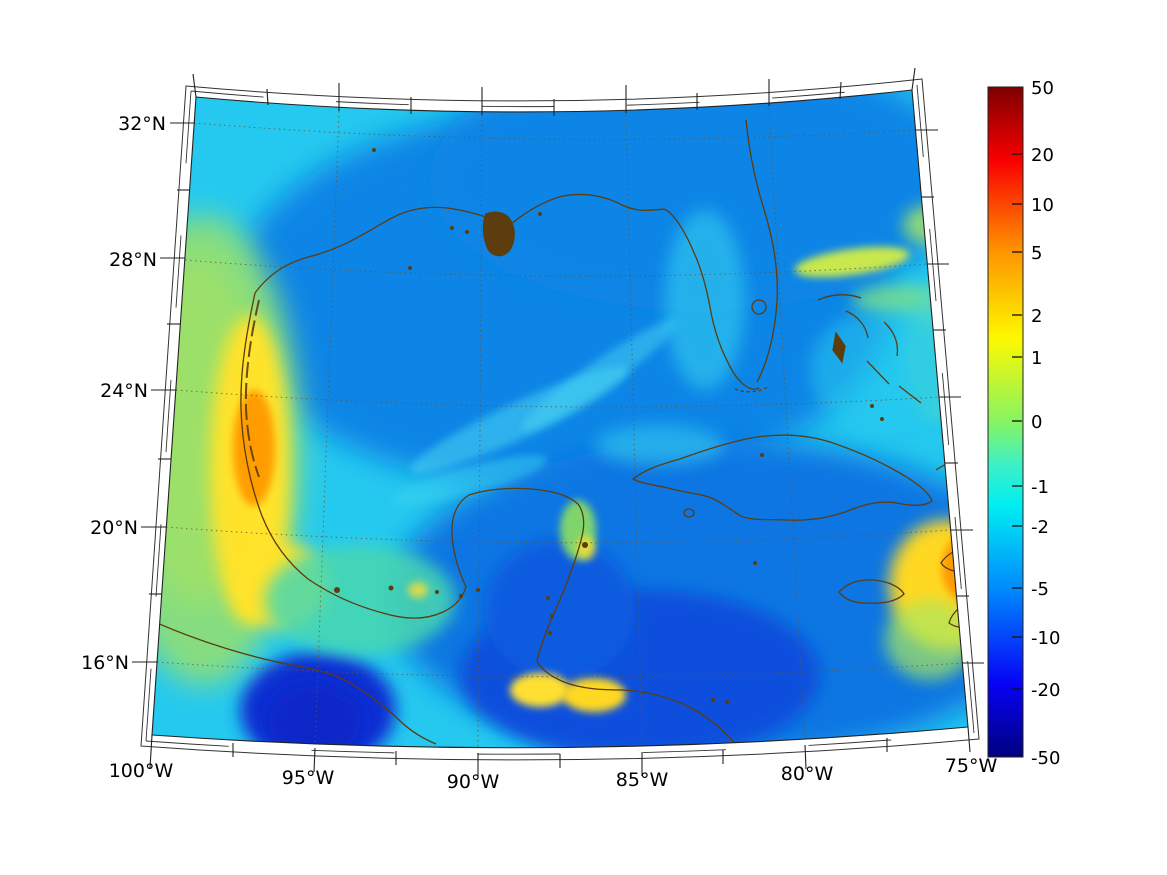 Image resolution: width=1167 pixels, height=875 pixels. I want to click on colorbar: 50 20 10 5 2 1 0 -1 -2 -5 -10 -20 -50, so click(1023, 423).